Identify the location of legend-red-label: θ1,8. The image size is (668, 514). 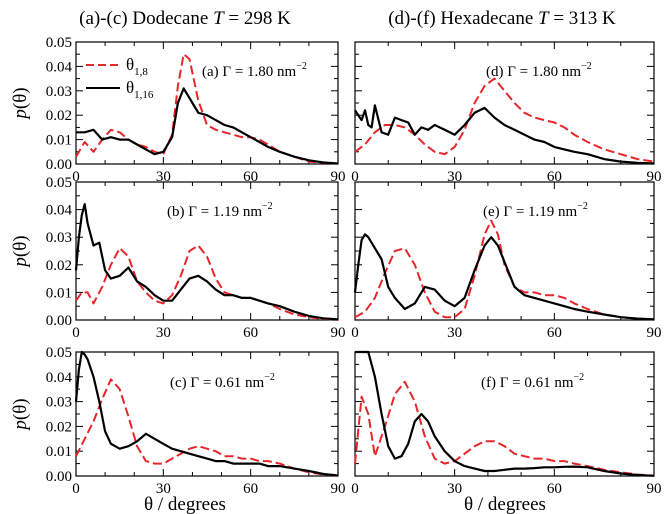
(137, 66).